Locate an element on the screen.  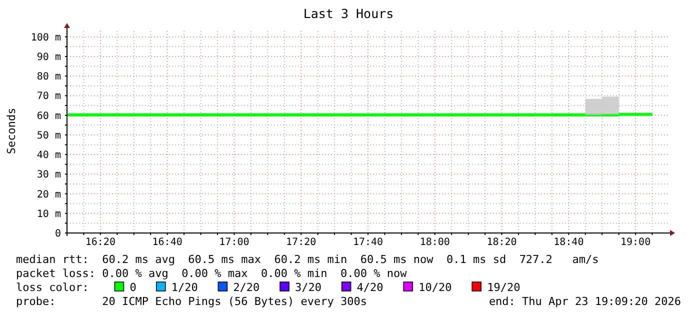
legend-label: 19/20 is located at coordinates (503, 287).